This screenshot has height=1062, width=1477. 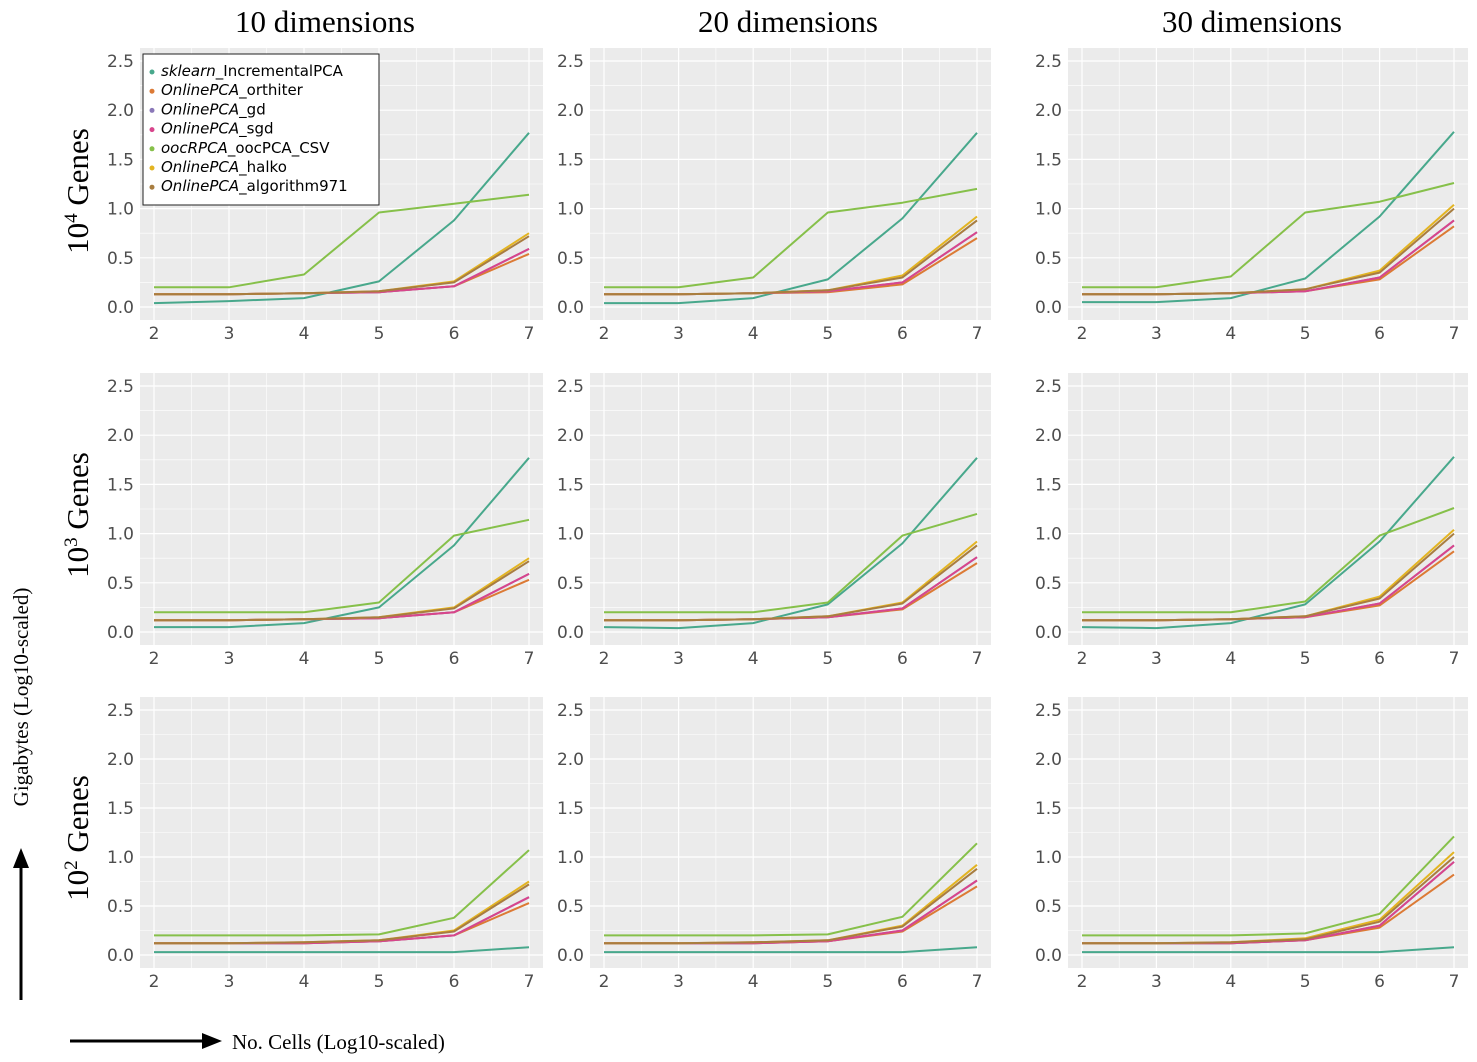 What do you see at coordinates (77, 191) in the screenshot?
I see `row-title-10e4-genes: 104 Genes` at bounding box center [77, 191].